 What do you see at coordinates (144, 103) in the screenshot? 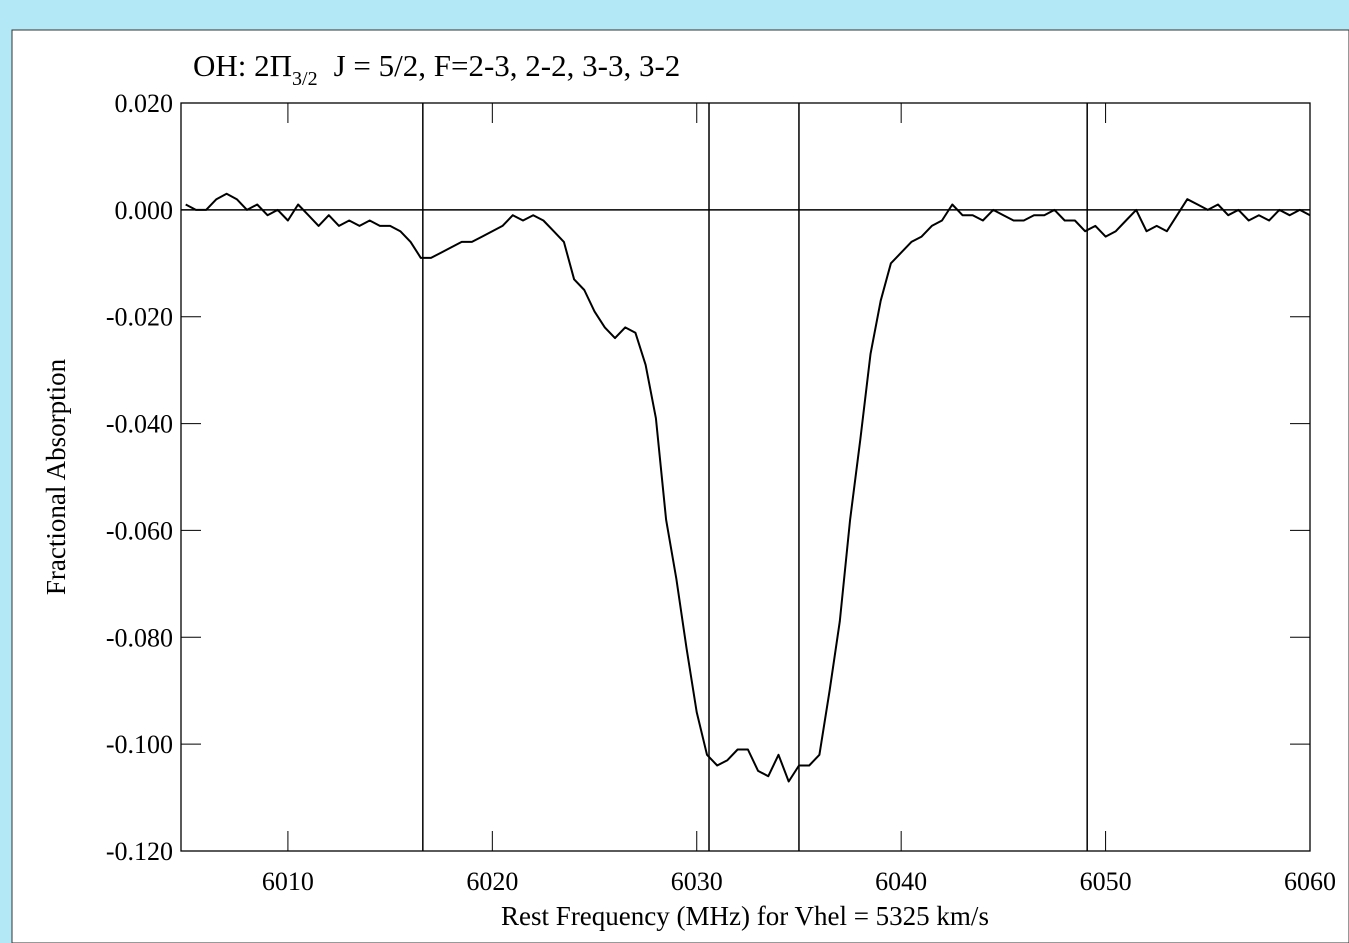
I see `y-tick-label: 0.020` at bounding box center [144, 103].